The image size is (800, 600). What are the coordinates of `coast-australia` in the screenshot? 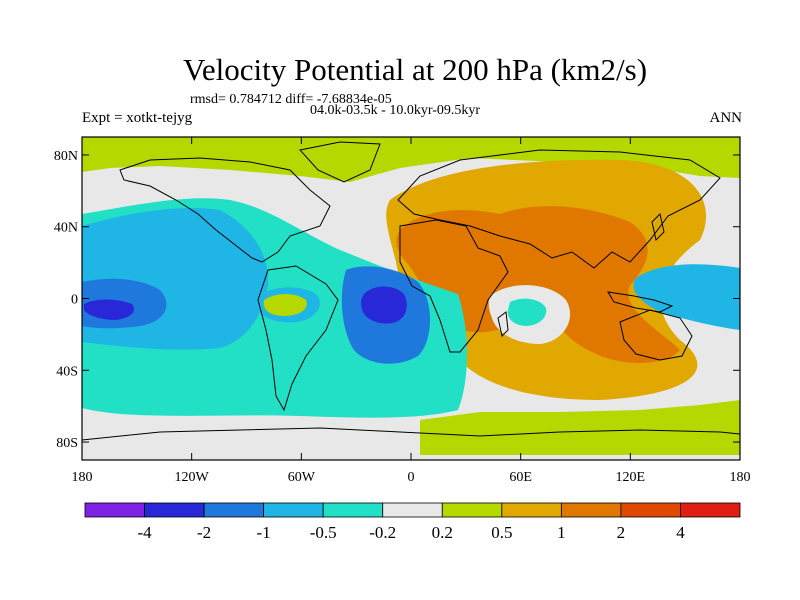 It's located at (656, 335).